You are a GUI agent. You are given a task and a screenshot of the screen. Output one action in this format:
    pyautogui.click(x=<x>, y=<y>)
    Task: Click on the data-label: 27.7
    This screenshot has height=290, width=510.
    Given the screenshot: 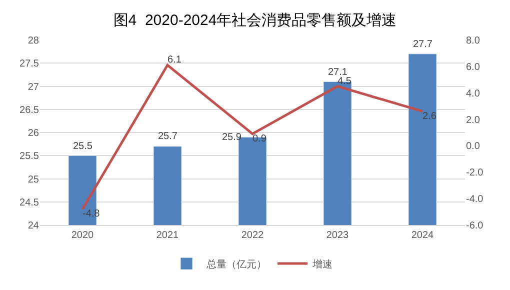 What is the action you would take?
    pyautogui.click(x=423, y=44)
    